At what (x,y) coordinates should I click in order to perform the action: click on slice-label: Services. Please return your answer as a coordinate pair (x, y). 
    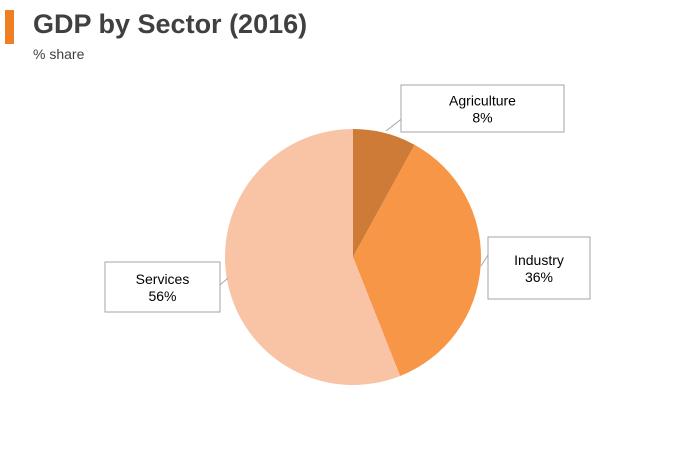
    Looking at the image, I should click on (163, 279).